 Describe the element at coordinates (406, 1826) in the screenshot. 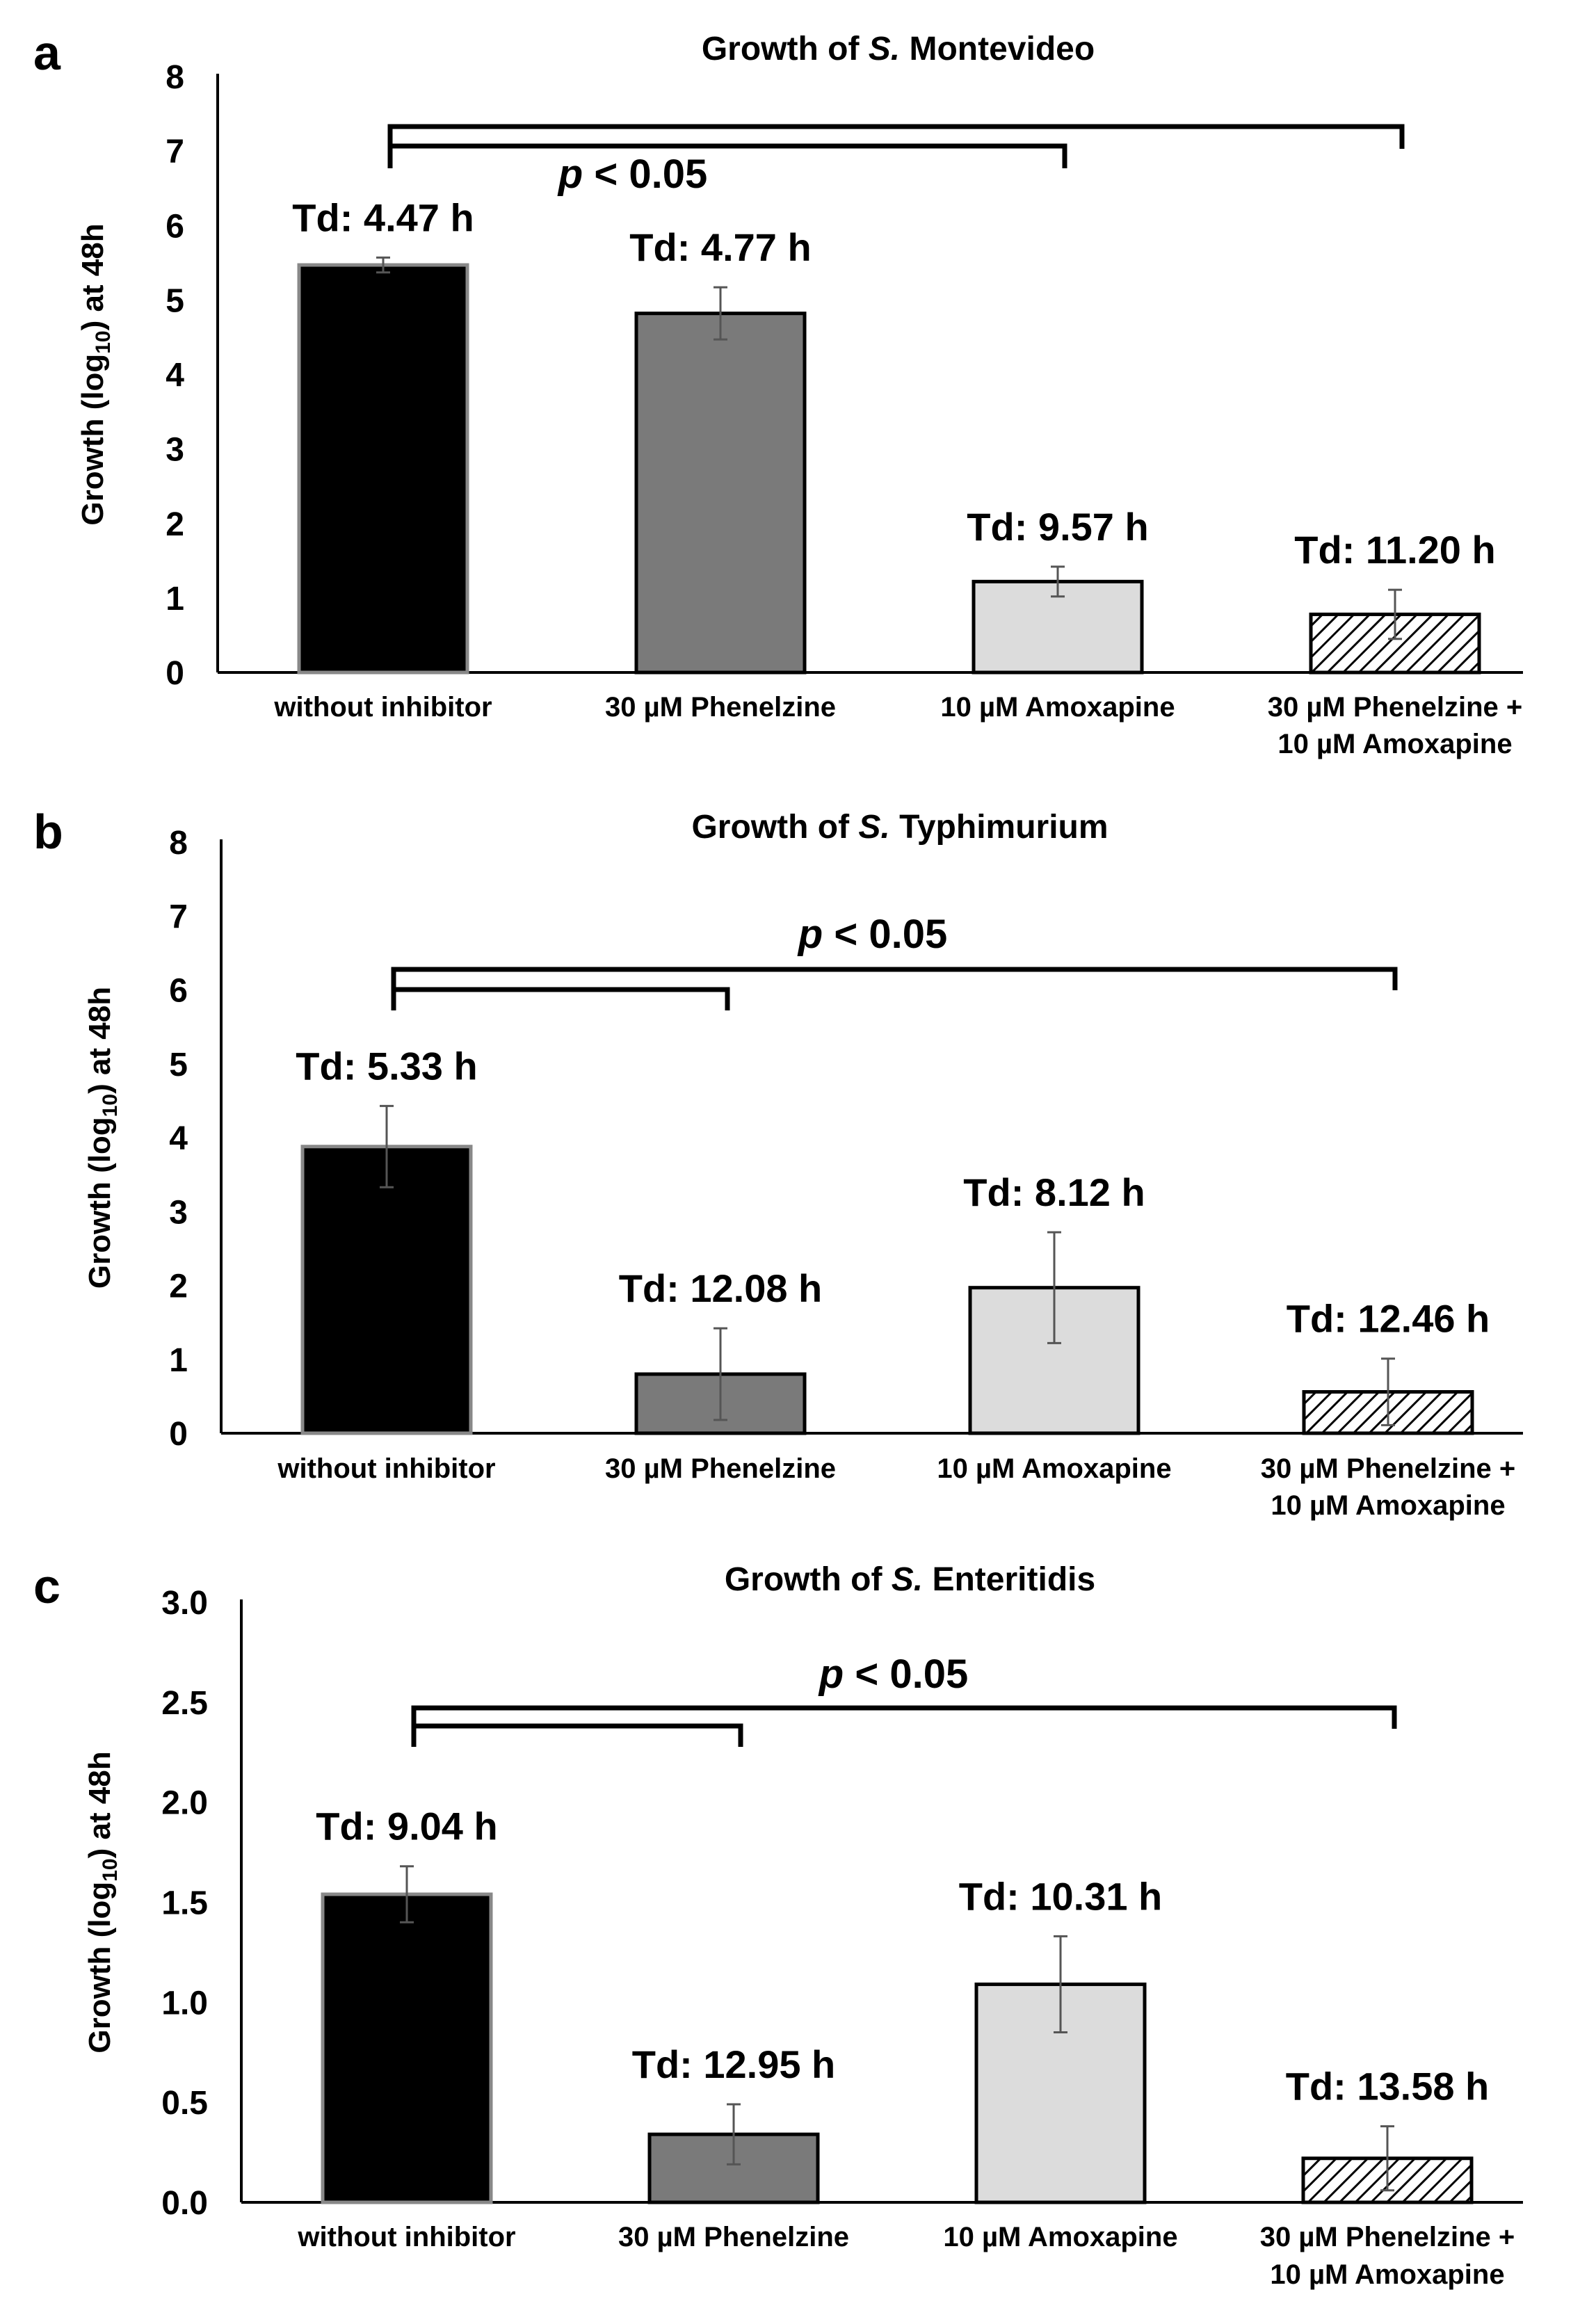

I see `td-annotation: Td: 9.04 h` at that location.